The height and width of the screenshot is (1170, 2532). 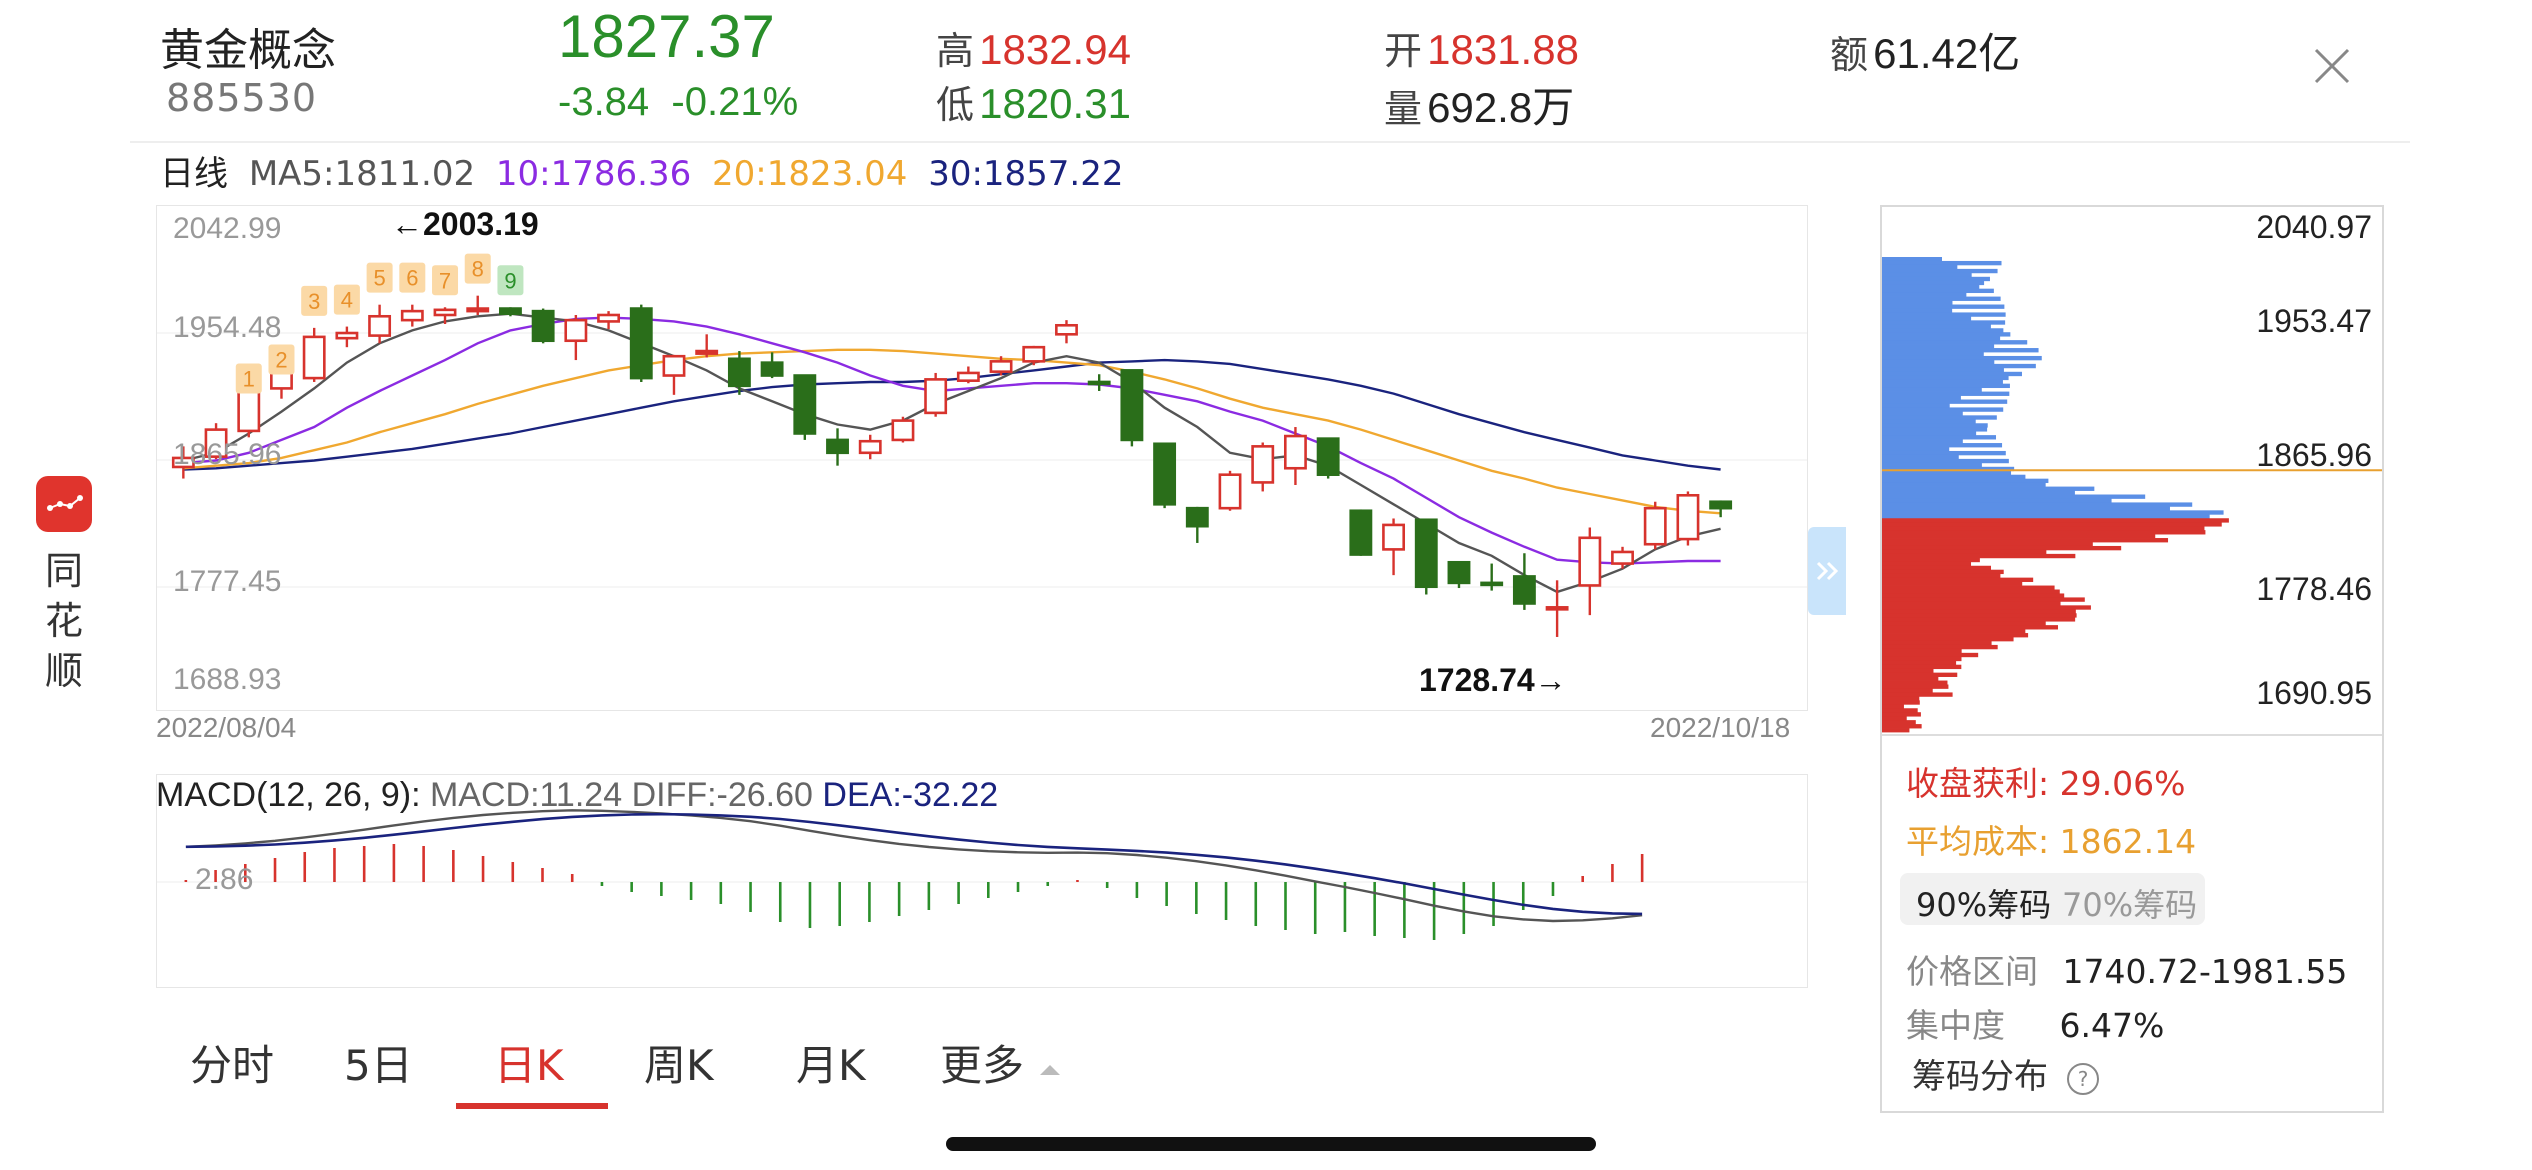 What do you see at coordinates (63, 621) in the screenshot?
I see `brand-label: 同花顺` at bounding box center [63, 621].